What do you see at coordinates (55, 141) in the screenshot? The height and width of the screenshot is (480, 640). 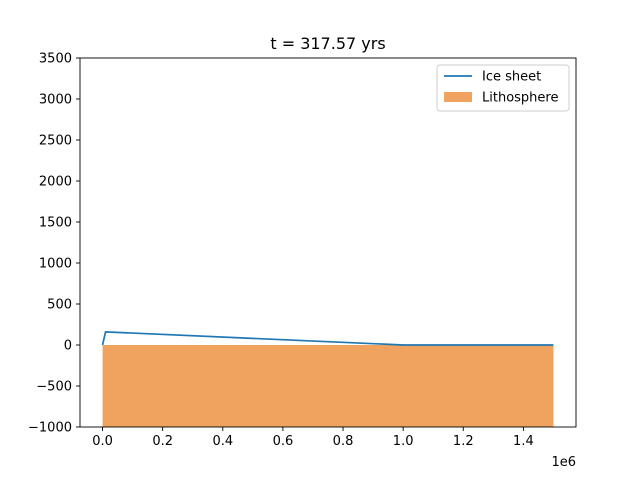 I see `y-tick-label: 2500` at bounding box center [55, 141].